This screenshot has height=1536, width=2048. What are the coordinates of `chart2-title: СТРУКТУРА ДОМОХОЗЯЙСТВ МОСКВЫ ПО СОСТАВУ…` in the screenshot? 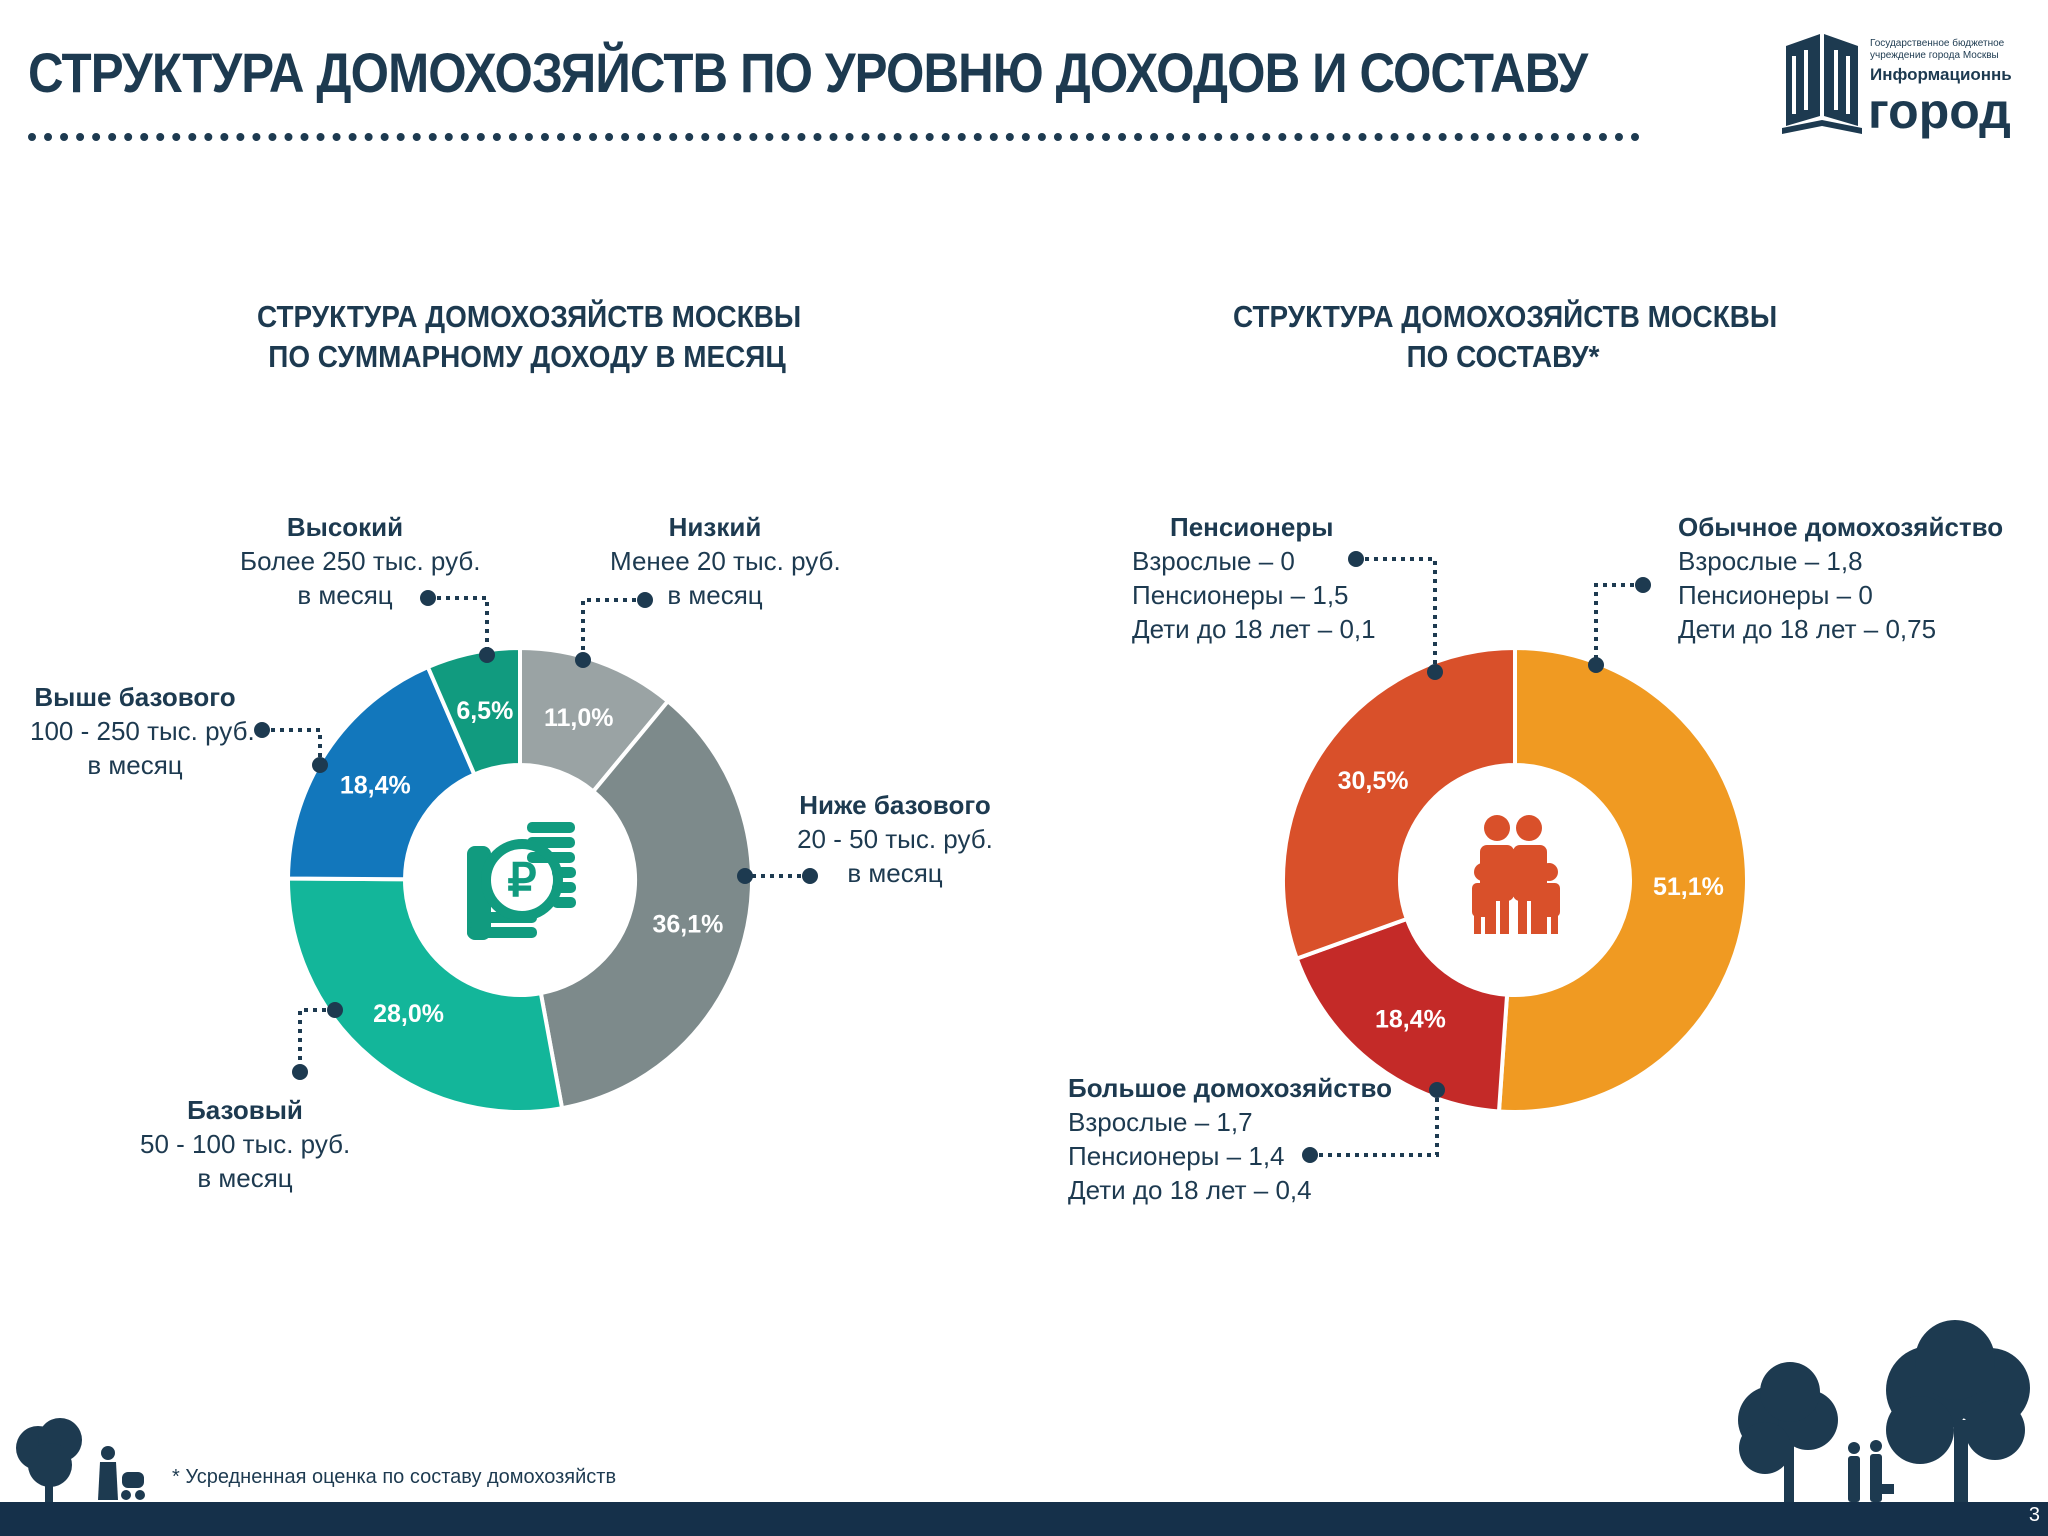 It's located at (1505, 337).